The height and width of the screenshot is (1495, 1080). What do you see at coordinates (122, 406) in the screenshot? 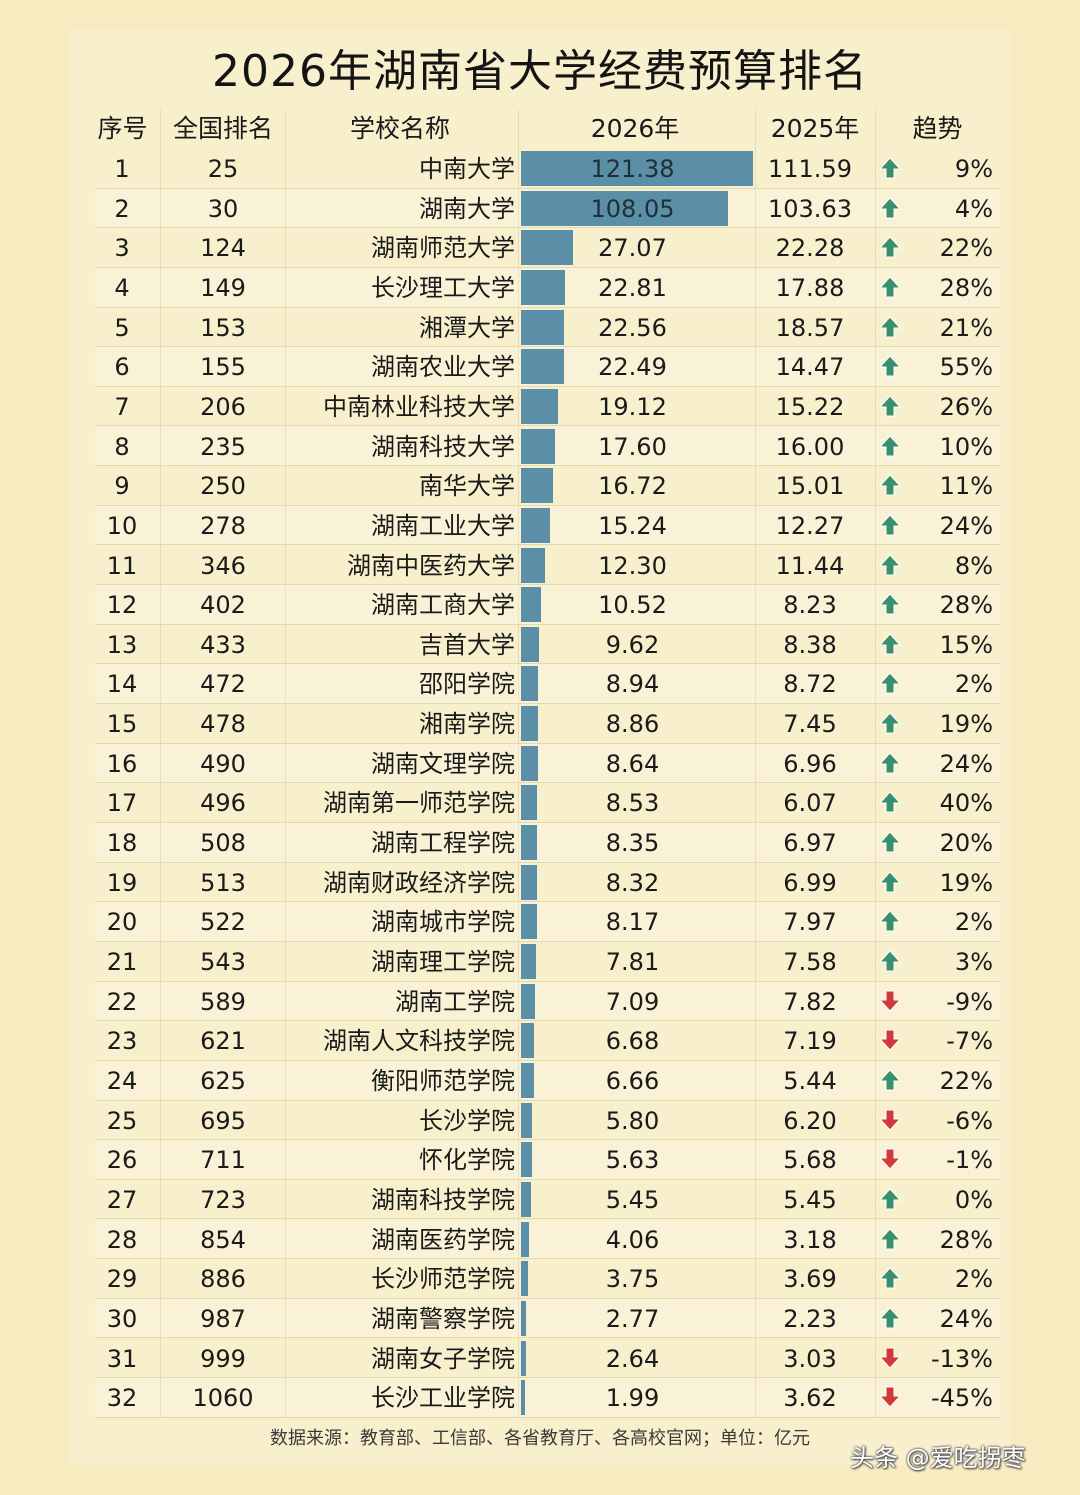
I see `row-number: 7` at bounding box center [122, 406].